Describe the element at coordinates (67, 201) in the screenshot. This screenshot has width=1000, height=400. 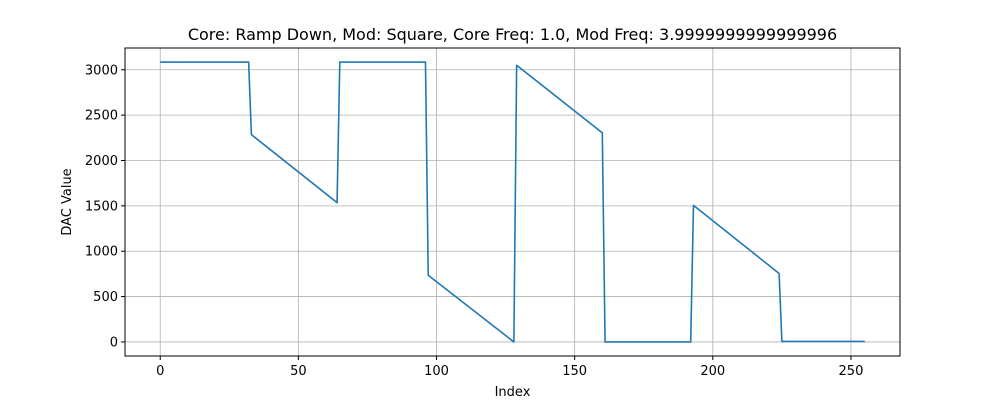
I see `y-axis-label: DAC Value` at that location.